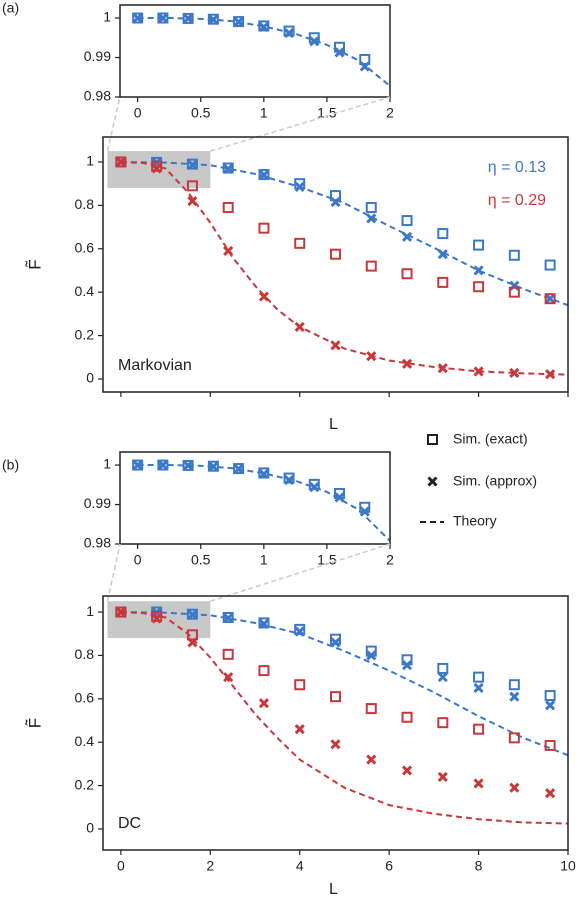  I want to click on legend-label: Sim. (approx), so click(495, 481).